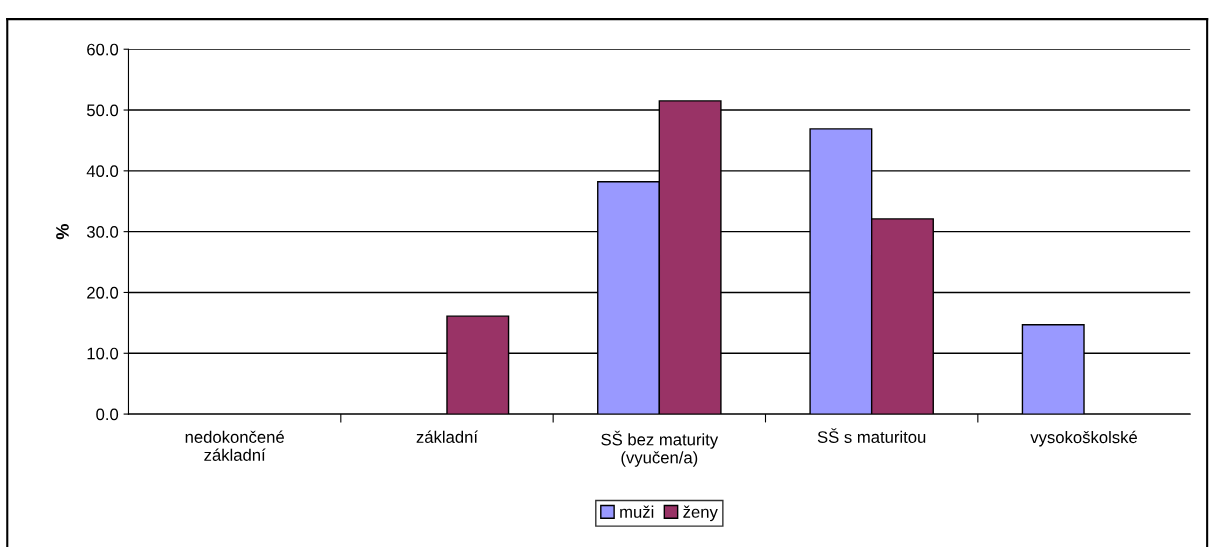 Image resolution: width=1212 pixels, height=547 pixels. What do you see at coordinates (871, 435) in the screenshot?
I see `x-tick-label: SŠ s maturitou` at bounding box center [871, 435].